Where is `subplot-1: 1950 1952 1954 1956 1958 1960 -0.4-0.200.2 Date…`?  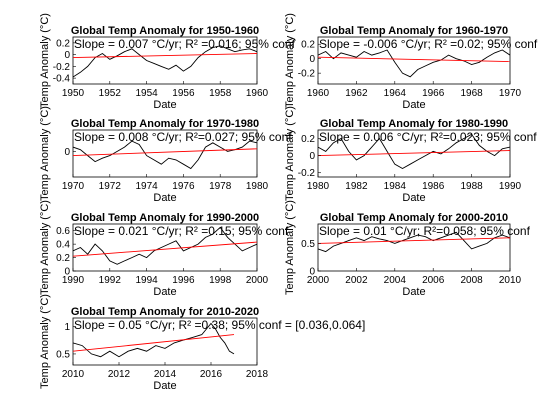 subplot-1: 1950 1952 1954 1956 1958 1960 -0.4-0.200.2 Date… is located at coordinates (167, 62).